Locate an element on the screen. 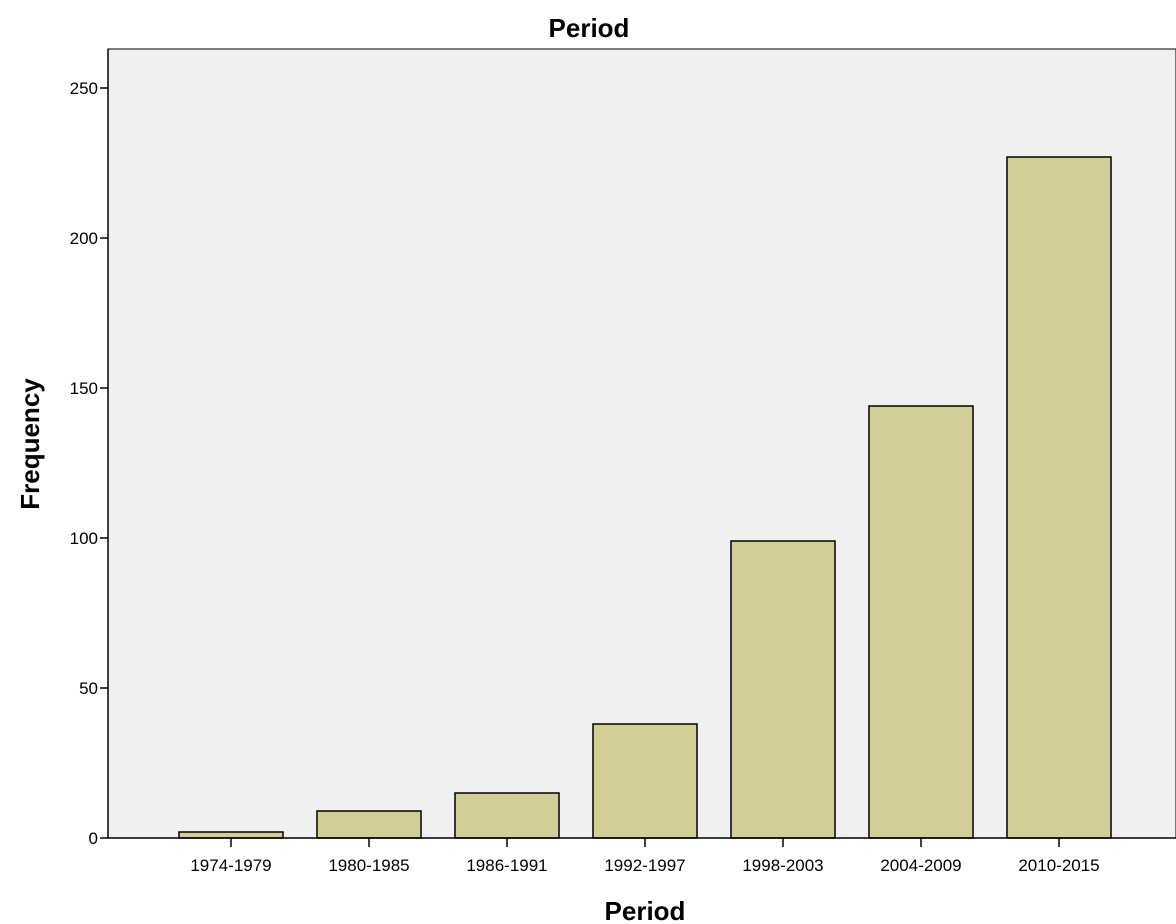 The width and height of the screenshot is (1176, 924). x-tick-label: 1980-1985 is located at coordinates (368, 865).